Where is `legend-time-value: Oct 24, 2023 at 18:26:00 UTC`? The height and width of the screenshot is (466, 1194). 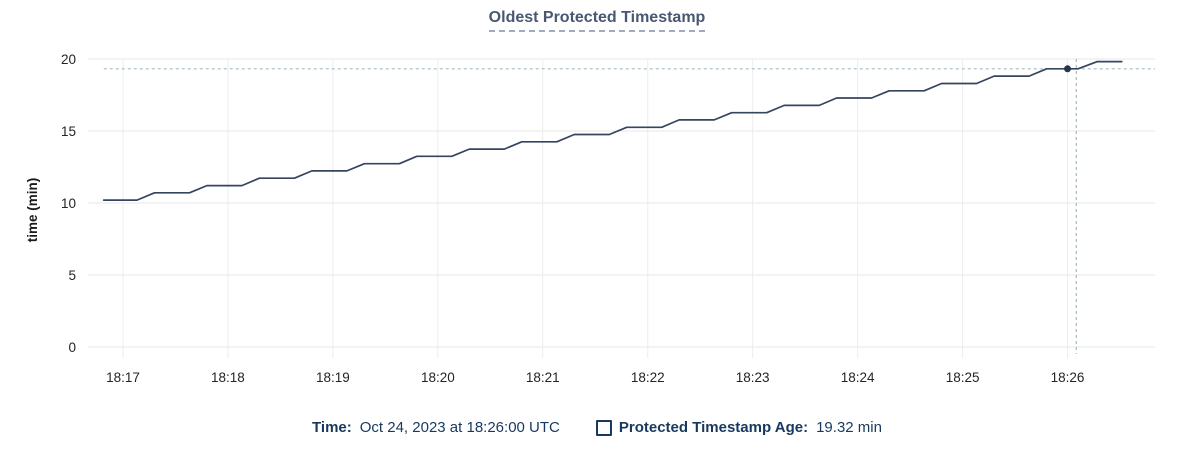
legend-time-value: Oct 24, 2023 at 18:26:00 UTC is located at coordinates (459, 427).